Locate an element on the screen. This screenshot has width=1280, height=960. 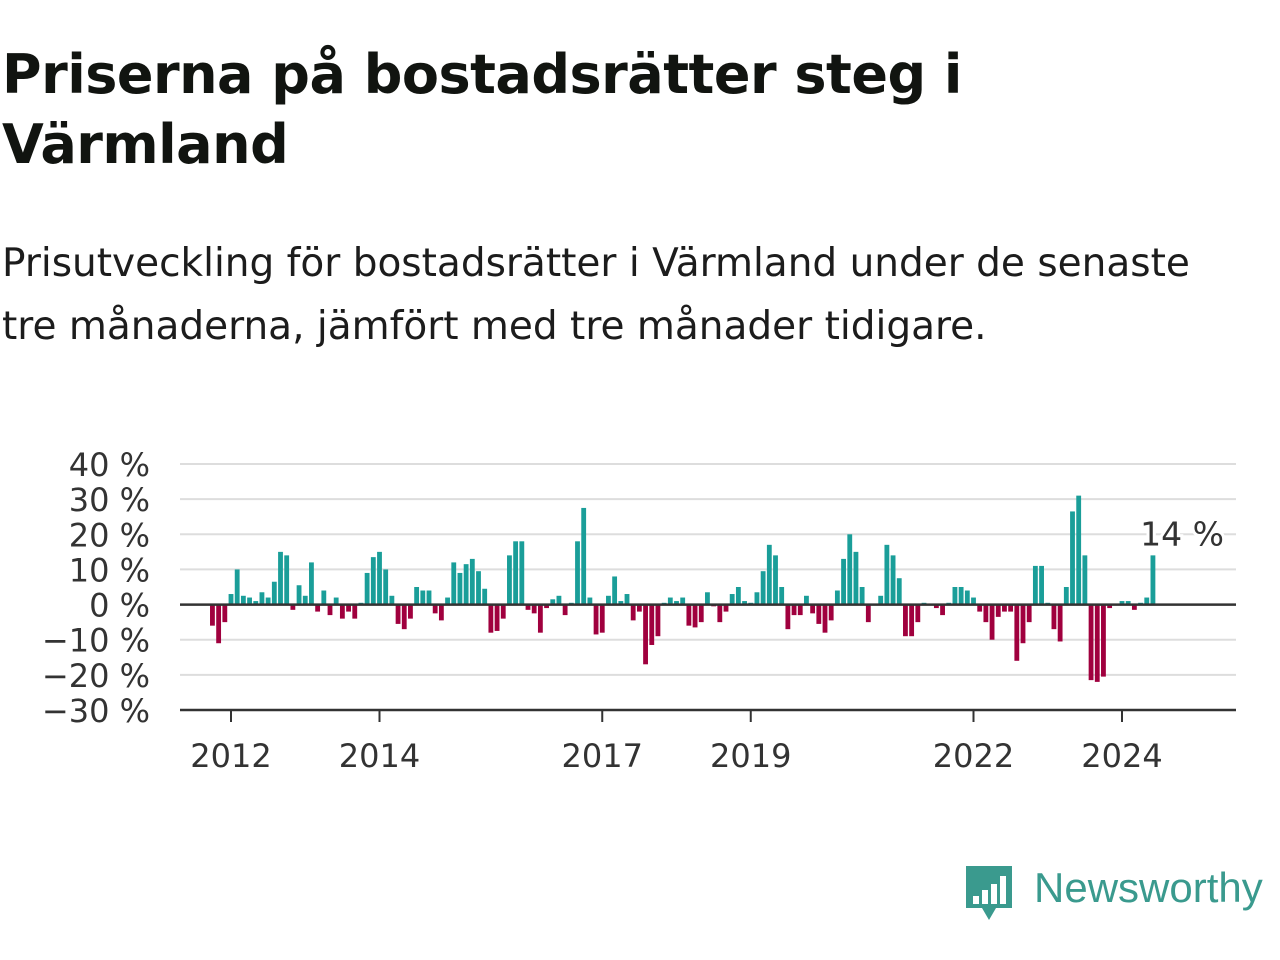
y-tick-label: 0 % is located at coordinates (119, 606).